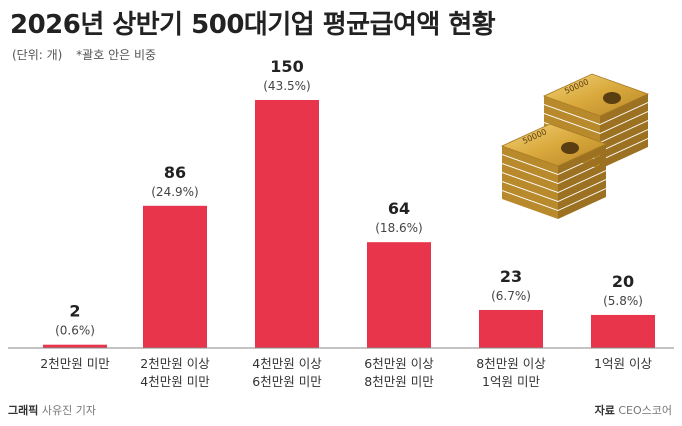 The height and width of the screenshot is (426, 682). What do you see at coordinates (175, 363) in the screenshot?
I see `x-tick-label: 2천만원 이상` at bounding box center [175, 363].